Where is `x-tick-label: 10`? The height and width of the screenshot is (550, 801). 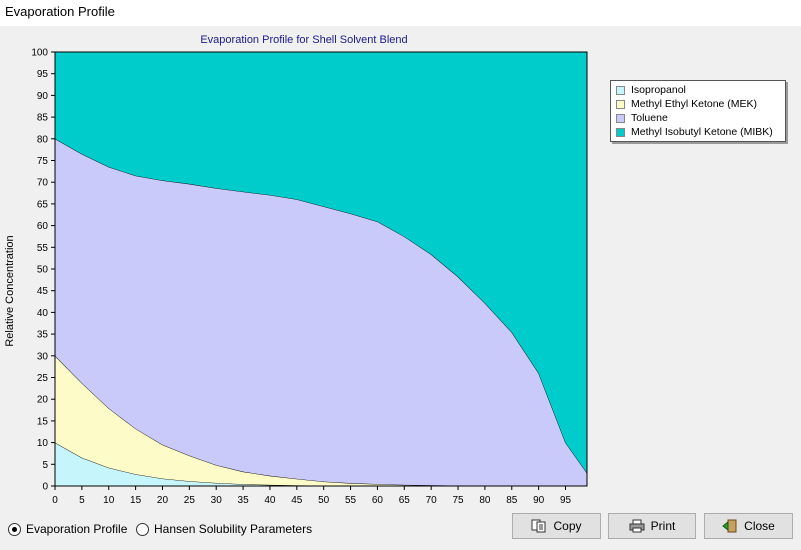
x-tick-label: 10 is located at coordinates (109, 500).